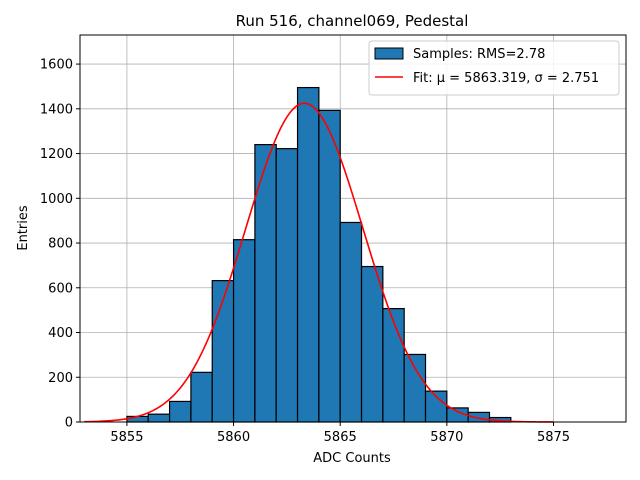  Describe the element at coordinates (352, 458) in the screenshot. I see `x-axis-label: ADC Counts` at that location.